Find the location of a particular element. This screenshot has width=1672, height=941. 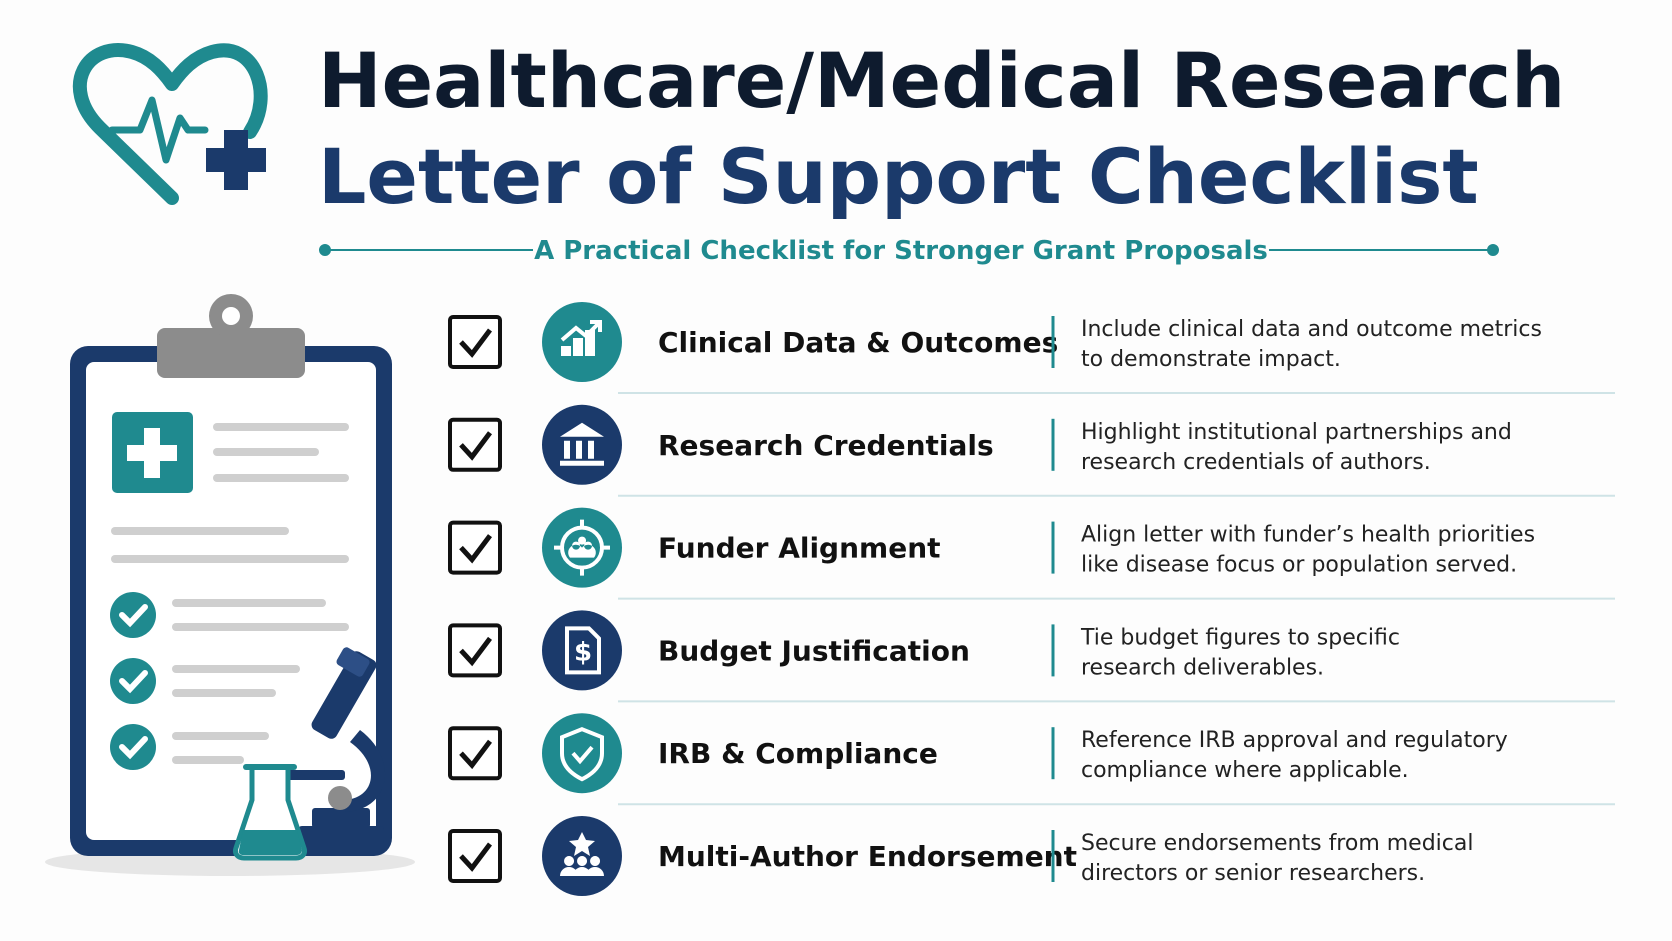

icon-group is located at coordinates (582, 854).